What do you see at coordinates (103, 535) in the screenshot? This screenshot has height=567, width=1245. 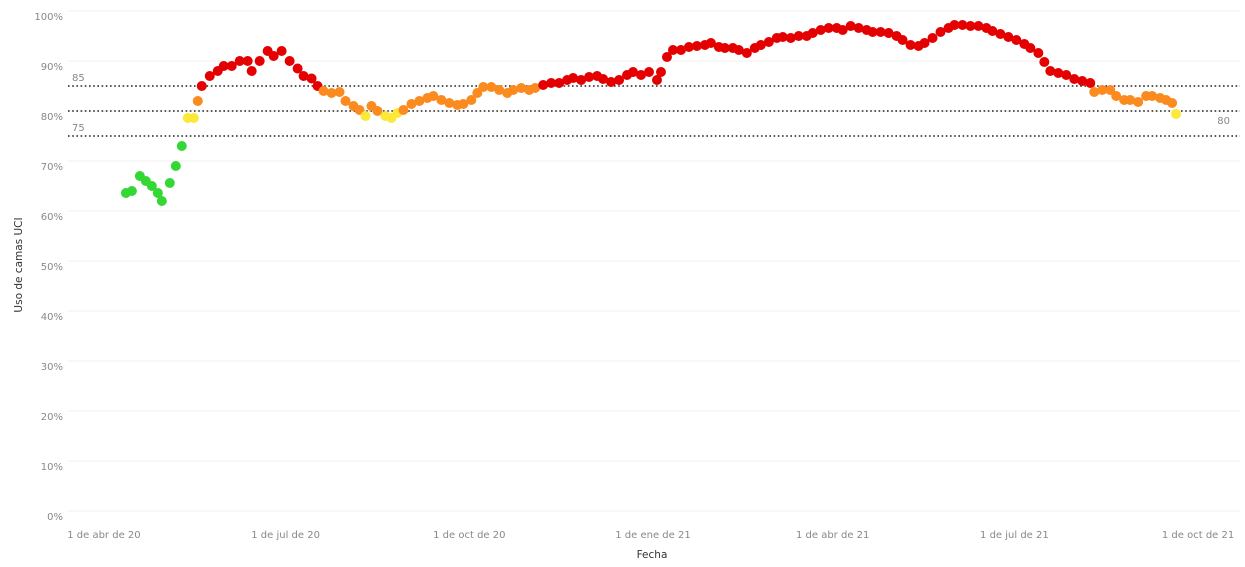 I see `x-tick-label: 1 de abr de 20` at bounding box center [103, 535].